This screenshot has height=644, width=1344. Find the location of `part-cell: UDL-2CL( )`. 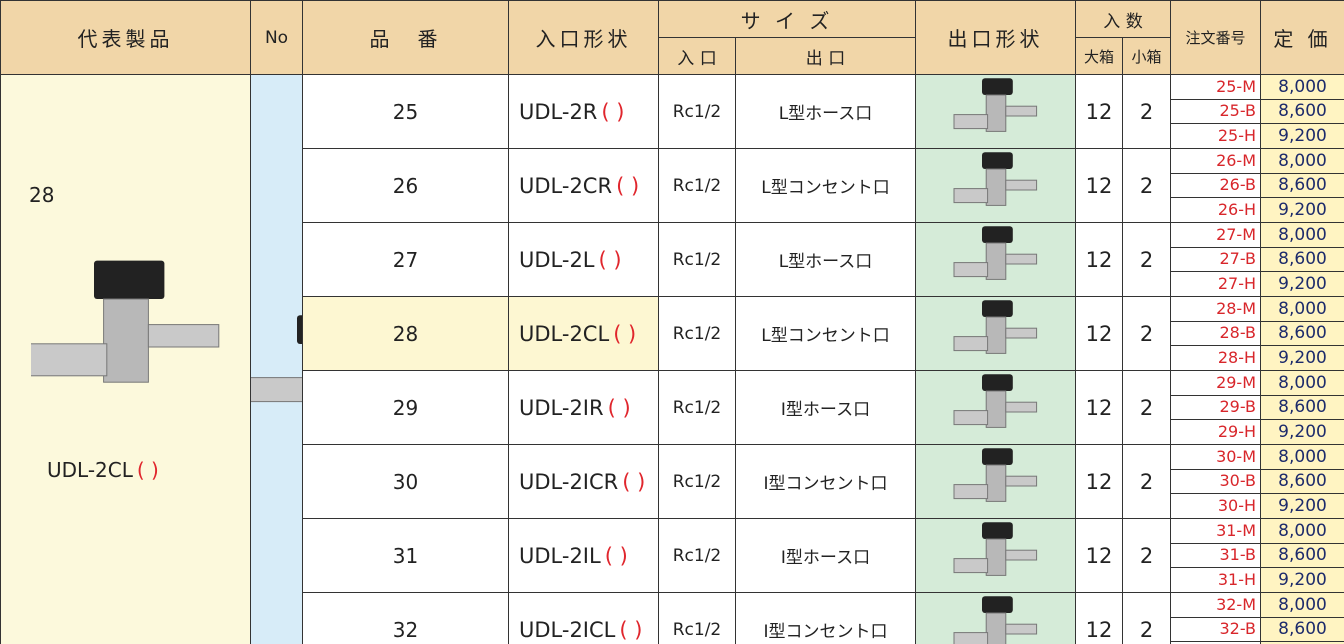

part-cell: UDL-2CL( ) is located at coordinates (583, 333).